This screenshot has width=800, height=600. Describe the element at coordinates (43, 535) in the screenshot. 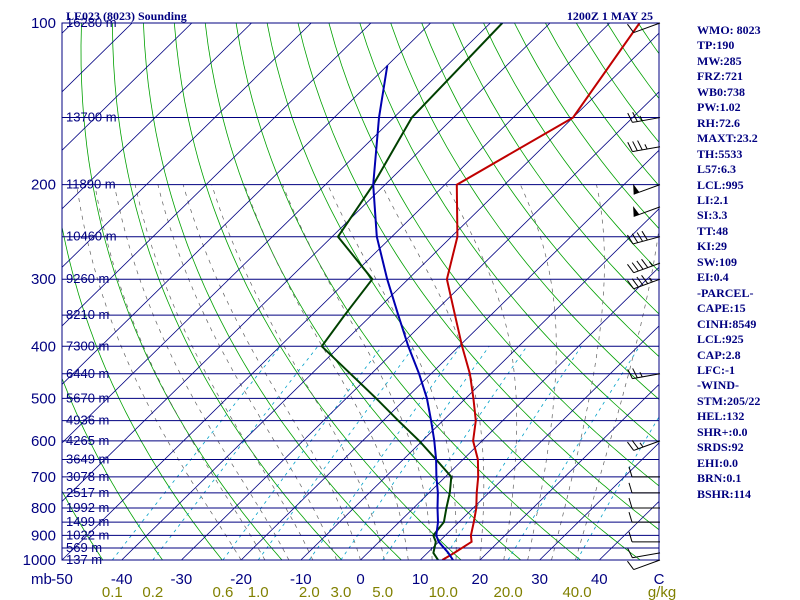

I see `pressure-tick-label: 900` at that location.